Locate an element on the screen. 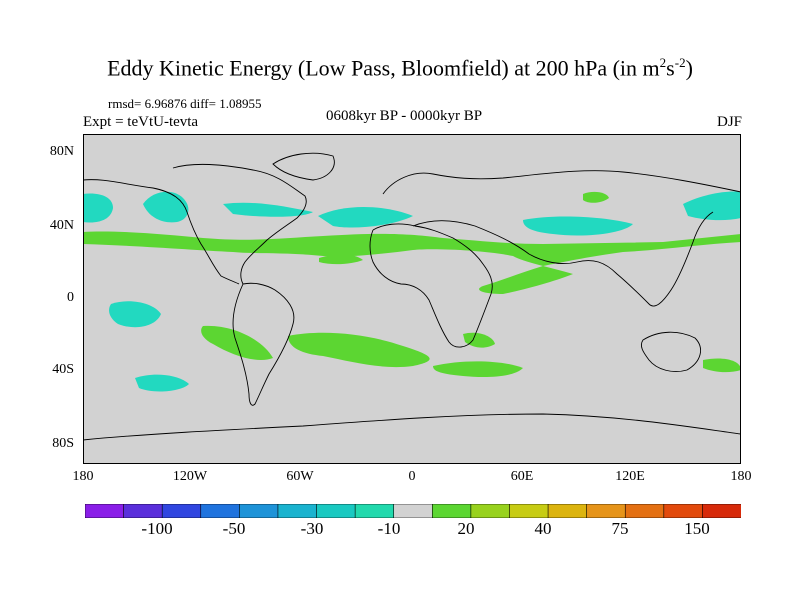 The width and height of the screenshot is (800, 600). negative-patch-northamerica is located at coordinates (268, 209).